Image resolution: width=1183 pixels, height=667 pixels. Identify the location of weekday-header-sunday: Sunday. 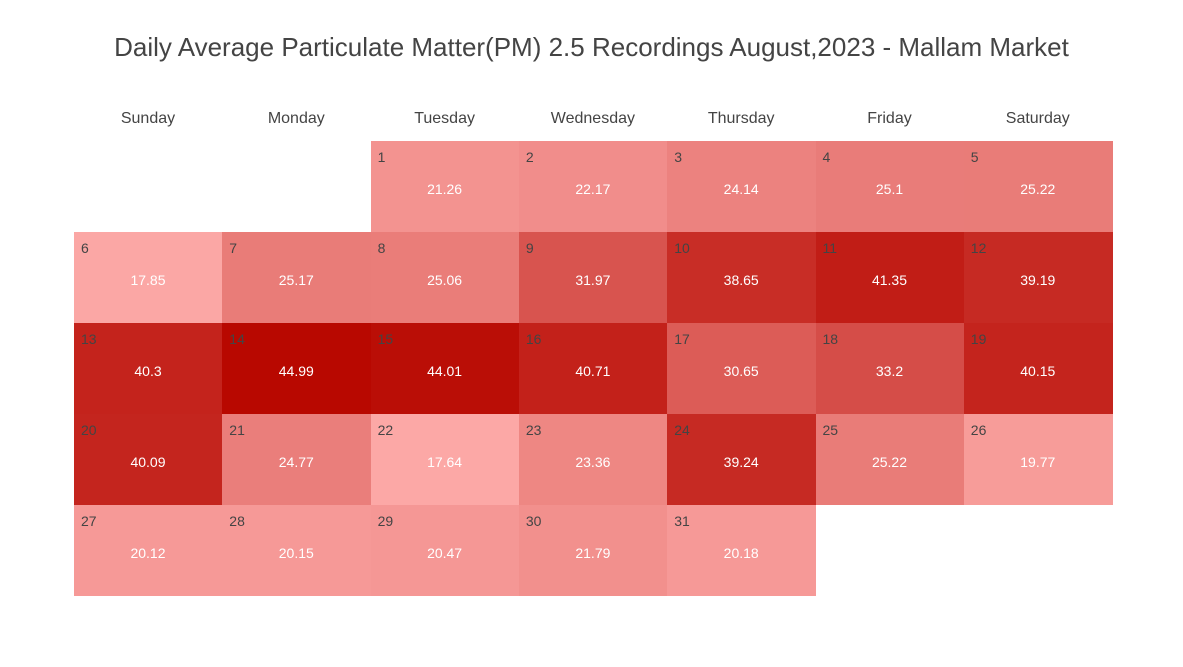
(148, 118).